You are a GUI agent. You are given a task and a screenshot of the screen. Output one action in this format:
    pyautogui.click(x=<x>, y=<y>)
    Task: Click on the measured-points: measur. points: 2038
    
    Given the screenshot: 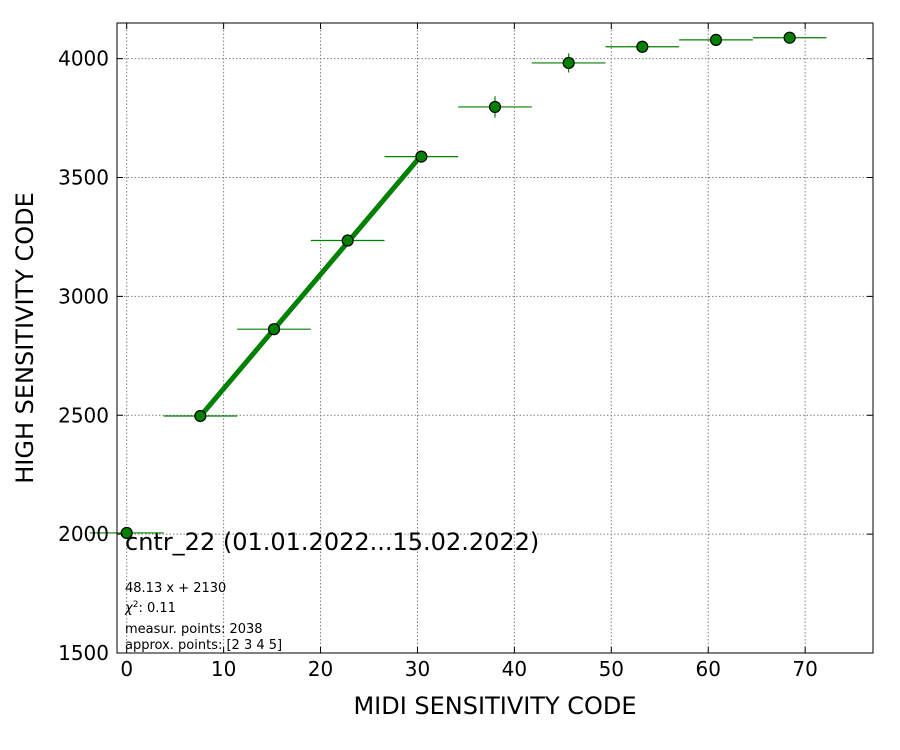 What is the action you would take?
    pyautogui.click(x=194, y=629)
    